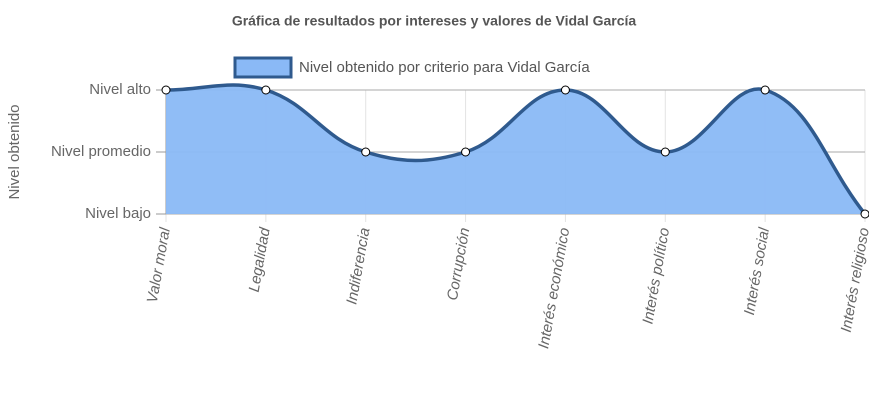 This screenshot has height=419, width=869. What do you see at coordinates (101, 151) in the screenshot?
I see `y-tick-label: Nivel promedio` at bounding box center [101, 151].